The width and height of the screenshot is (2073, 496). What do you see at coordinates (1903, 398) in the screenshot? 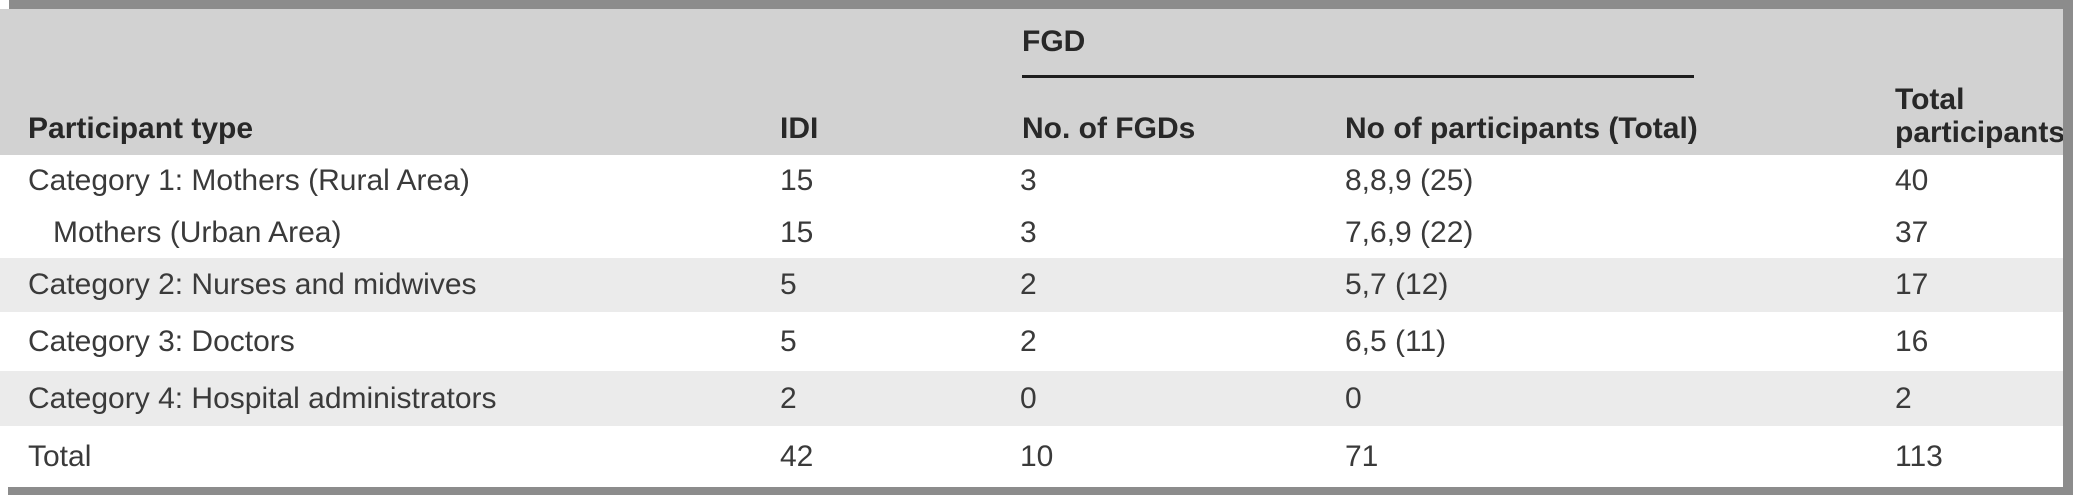
I see `cell-total-participants: 2` at bounding box center [1903, 398].